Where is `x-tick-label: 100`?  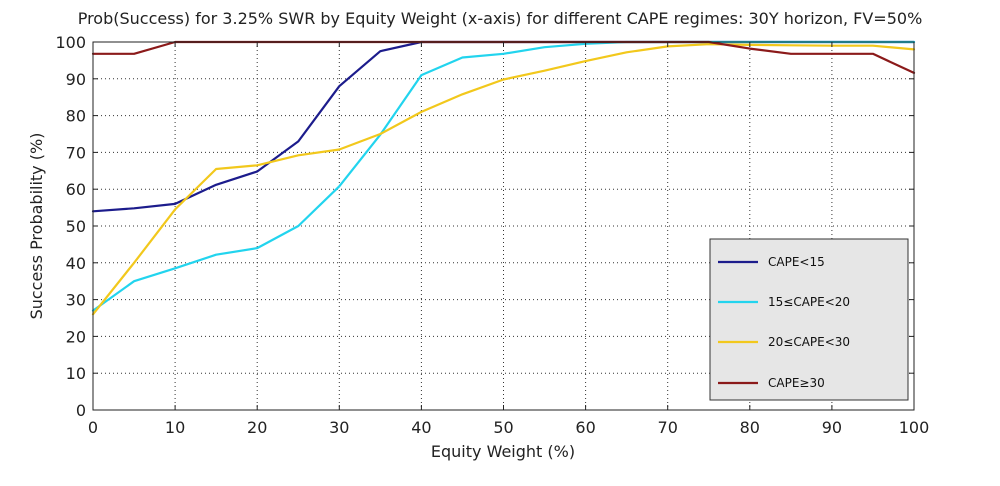
x-tick-label: 100 is located at coordinates (914, 427).